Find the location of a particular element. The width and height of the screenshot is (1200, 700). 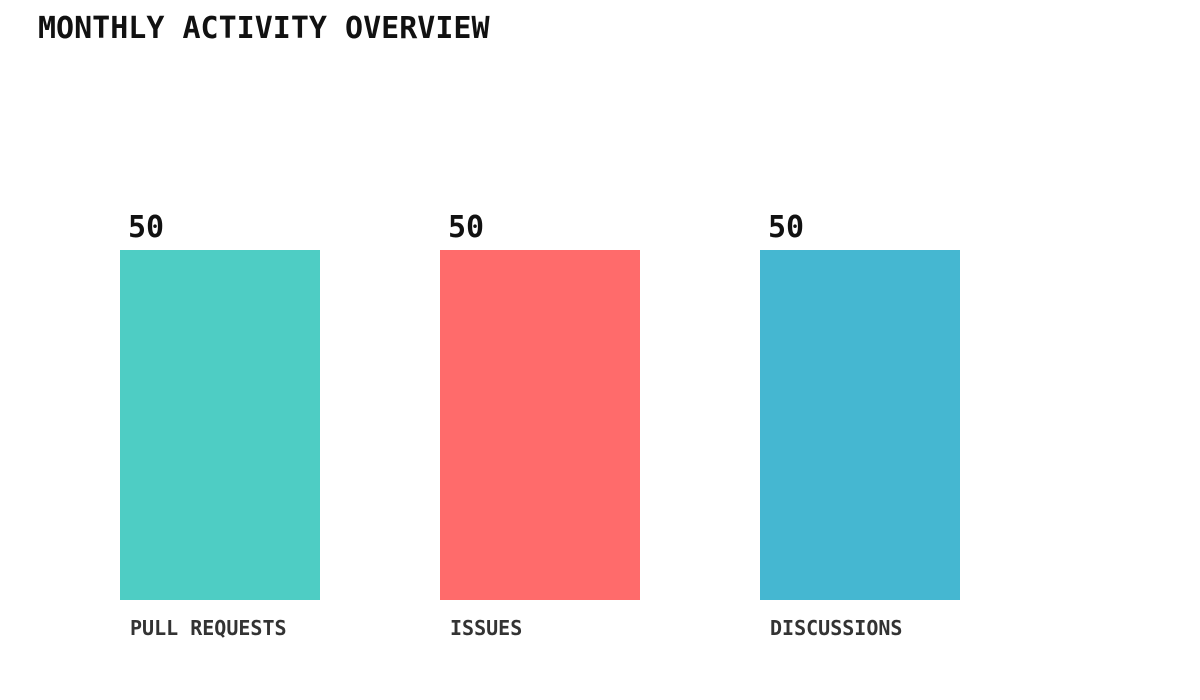

bar-discussions is located at coordinates (860, 425).